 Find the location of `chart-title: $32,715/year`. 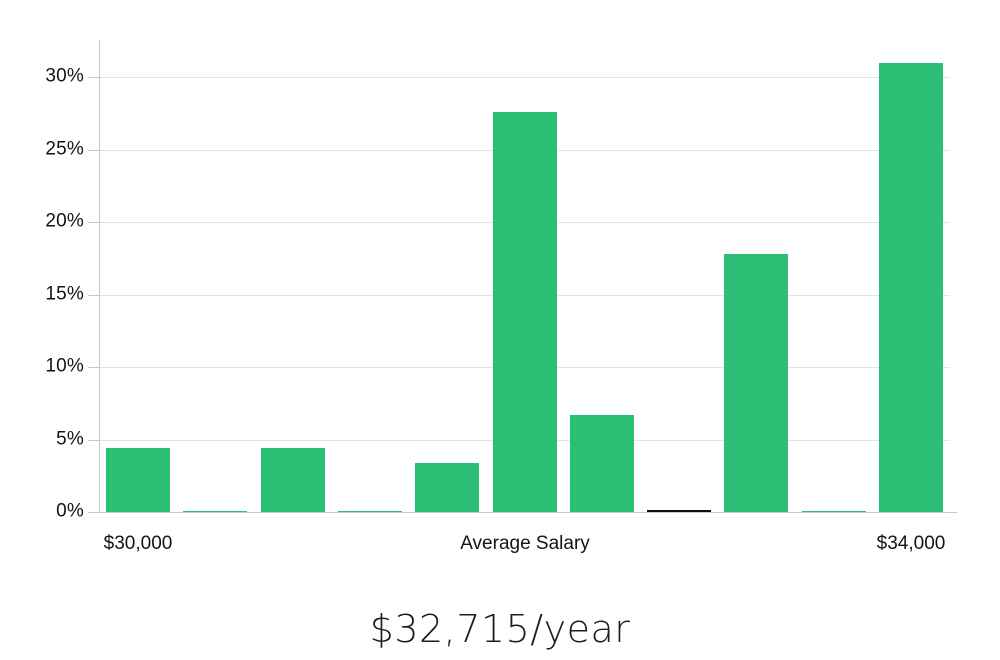

chart-title: $32,715/year is located at coordinates (500, 629).